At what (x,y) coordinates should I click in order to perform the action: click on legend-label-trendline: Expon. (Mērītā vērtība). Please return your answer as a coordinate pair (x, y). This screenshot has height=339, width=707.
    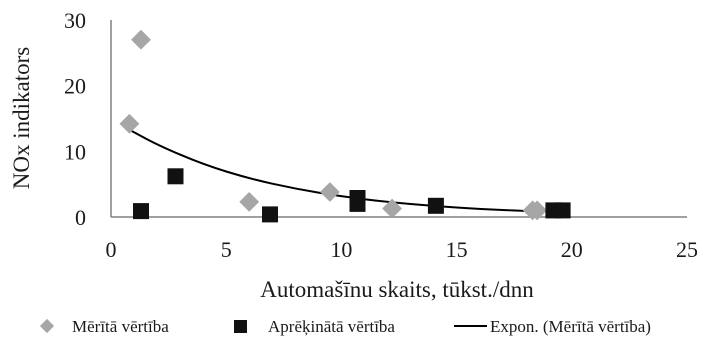
    Looking at the image, I should click on (570, 326).